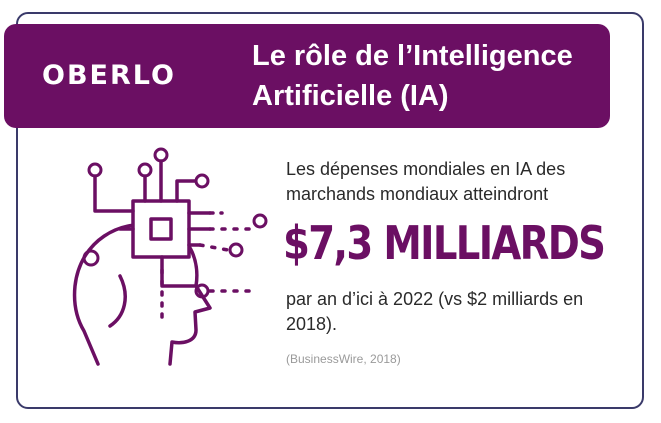 This screenshot has width=661, height=423. I want to click on source-citation: (BusinessWire, 2018), so click(343, 359).